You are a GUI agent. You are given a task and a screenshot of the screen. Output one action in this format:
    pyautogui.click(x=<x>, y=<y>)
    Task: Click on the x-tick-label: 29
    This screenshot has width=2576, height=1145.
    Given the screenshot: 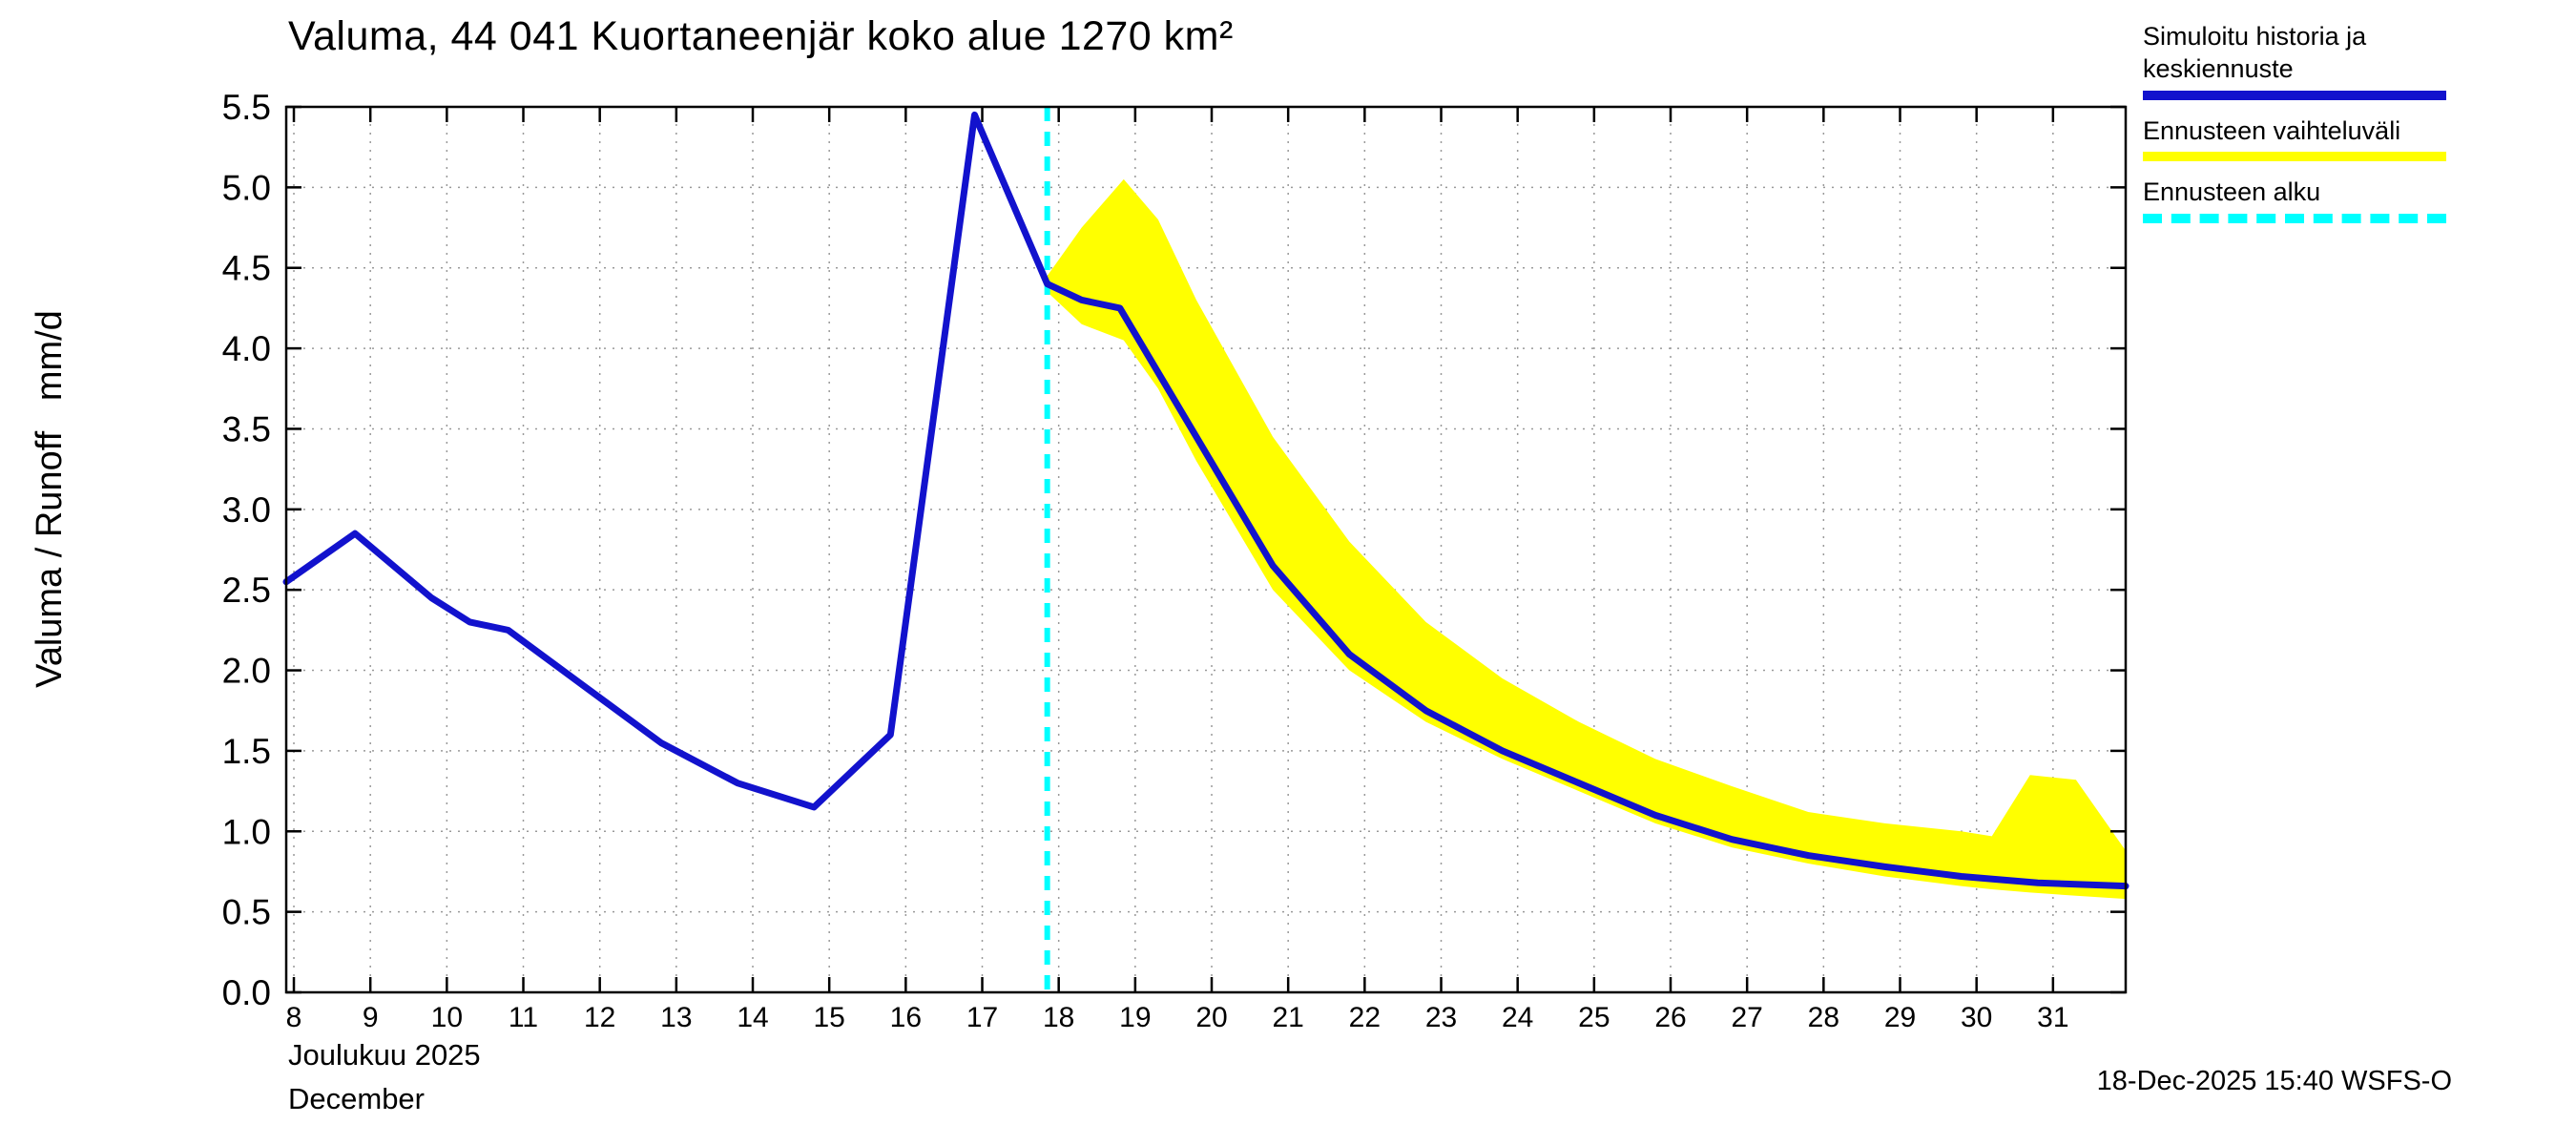 What is the action you would take?
    pyautogui.click(x=1900, y=1018)
    